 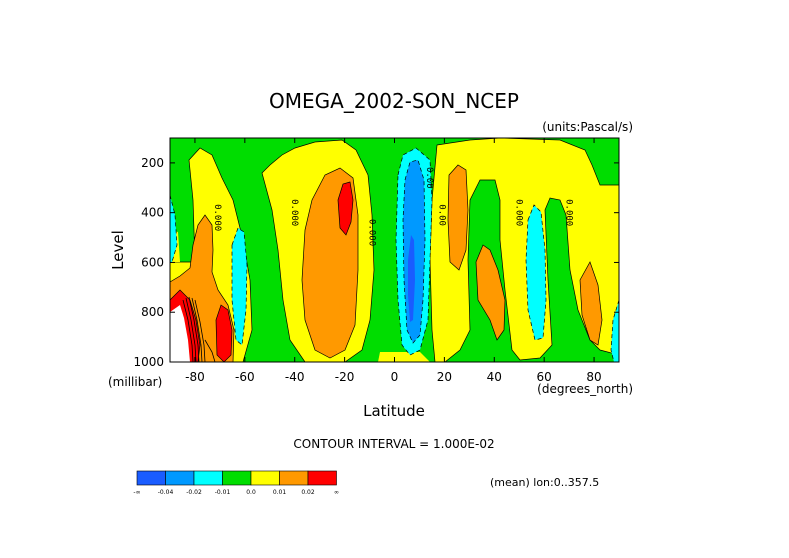 What do you see at coordinates (394, 101) in the screenshot?
I see `chart-title: OMEGA_2002-SON_NCEP` at bounding box center [394, 101].